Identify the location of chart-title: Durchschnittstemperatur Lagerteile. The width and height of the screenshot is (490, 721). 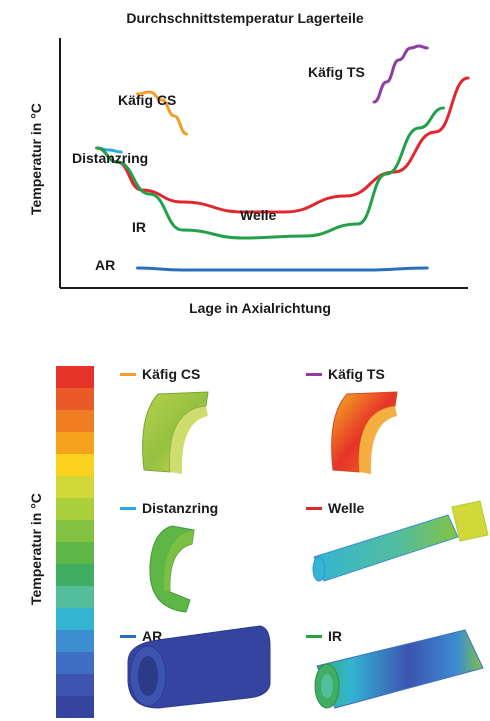
(245, 18).